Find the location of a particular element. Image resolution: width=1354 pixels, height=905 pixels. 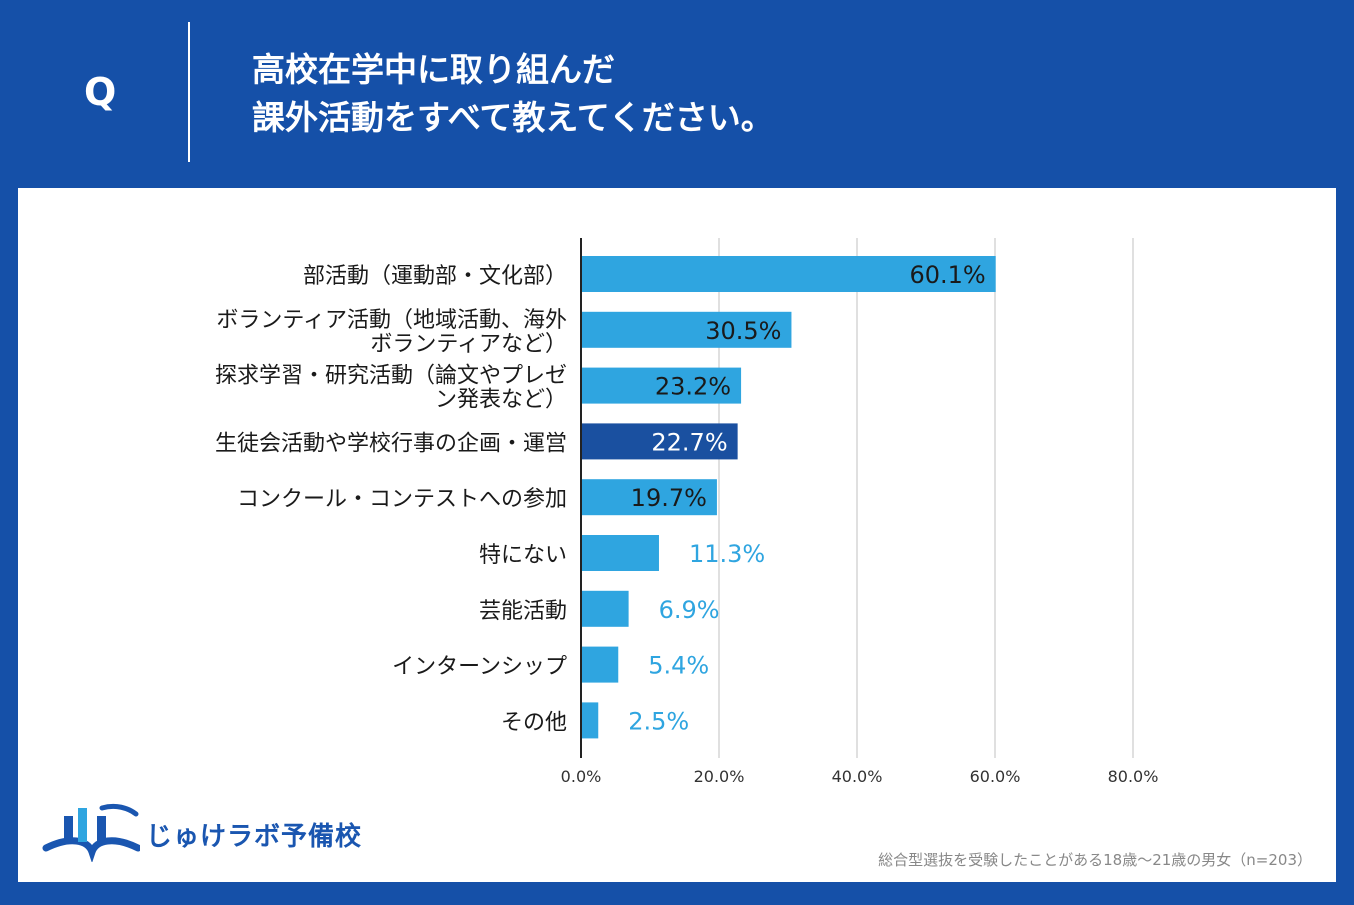

data-label: 30.5% is located at coordinates (743, 331).